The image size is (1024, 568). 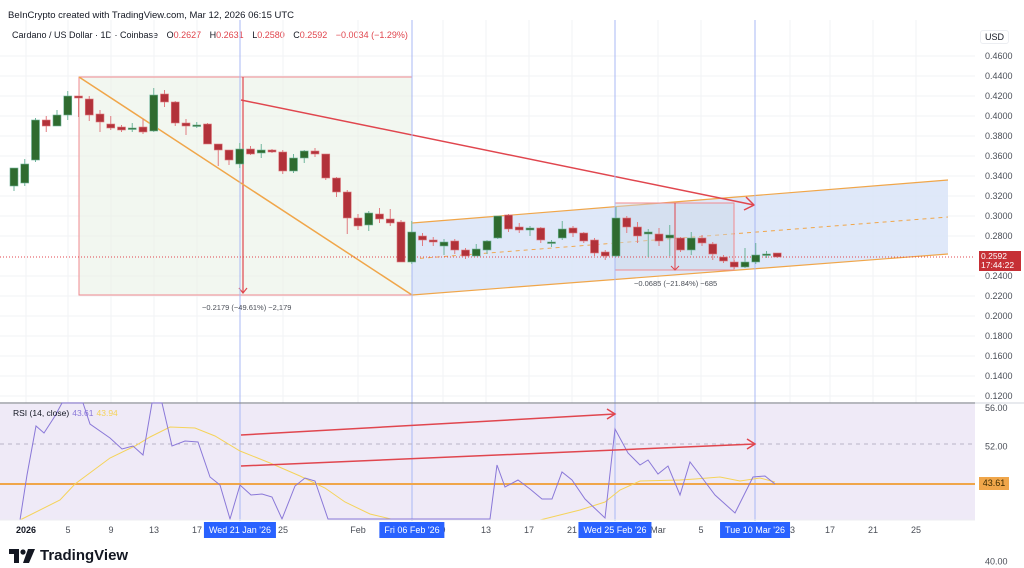 What do you see at coordinates (313, 35) in the screenshot?
I see `close-value: 0.2592` at bounding box center [313, 35].